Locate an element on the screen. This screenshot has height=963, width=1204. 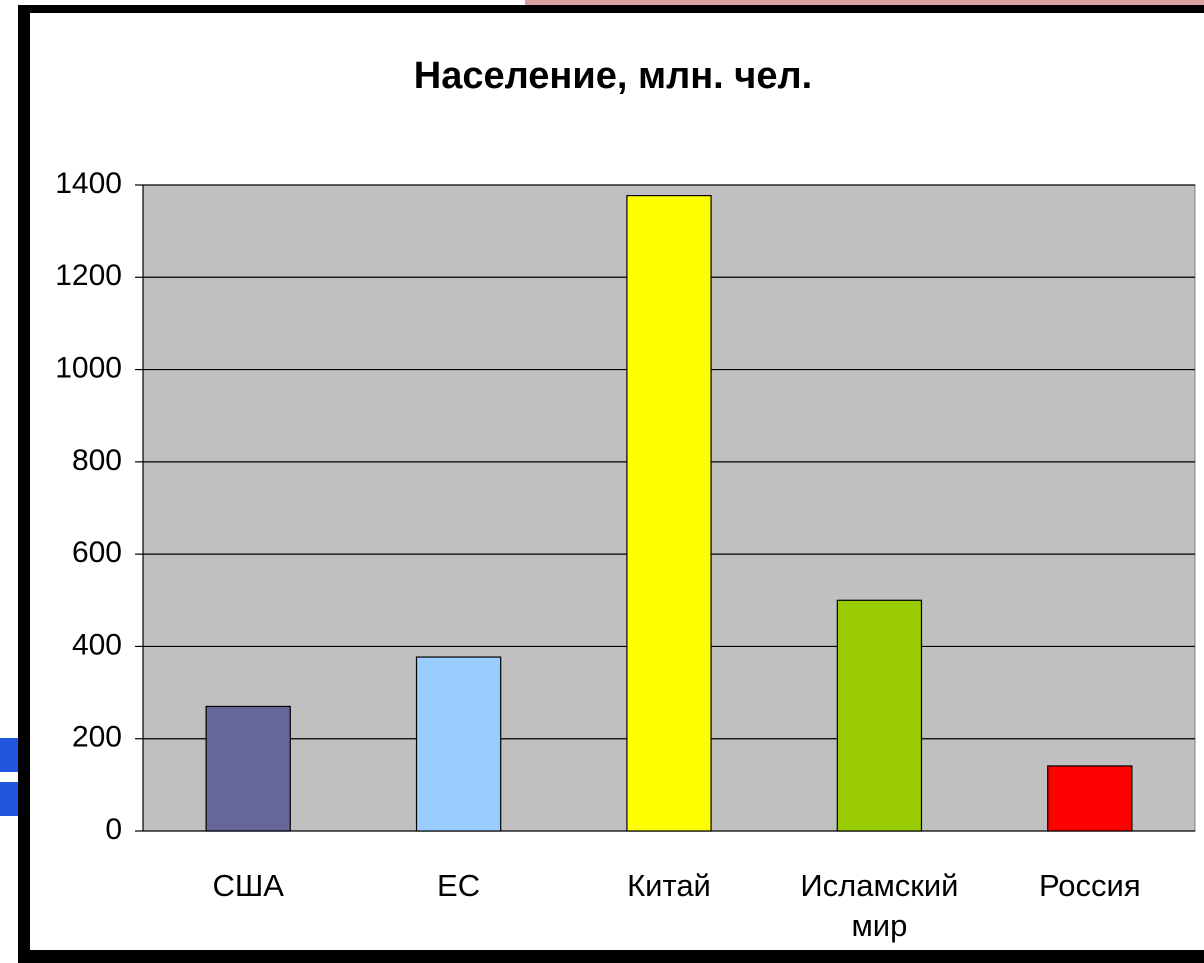
y-tick-label: 0 is located at coordinates (113, 829).